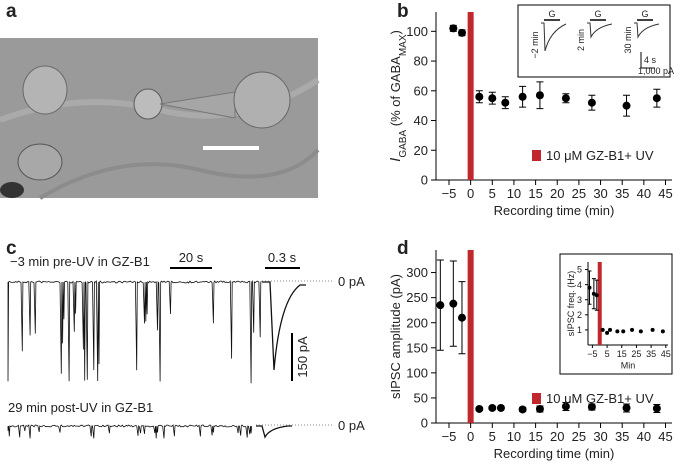 This screenshot has height=469, width=685. Describe the element at coordinates (628, 39) in the screenshot. I see `time-label: 30 min` at that location.